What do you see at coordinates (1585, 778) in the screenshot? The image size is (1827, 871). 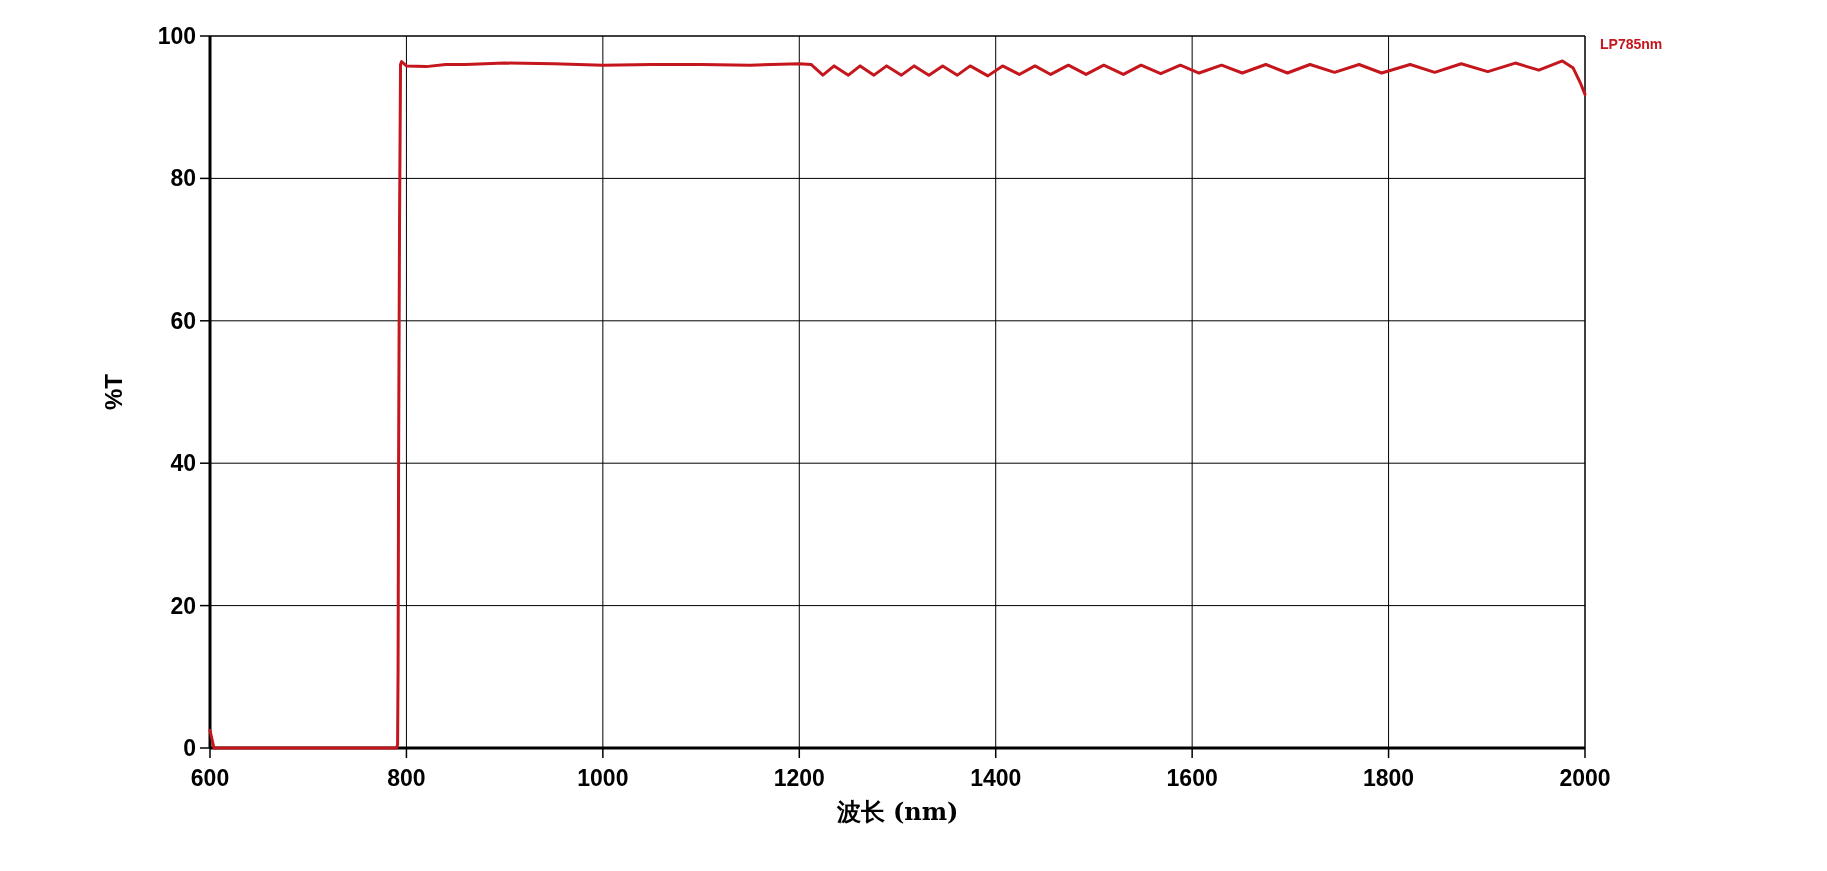 I see `x-tick-label: 2000` at bounding box center [1585, 778].